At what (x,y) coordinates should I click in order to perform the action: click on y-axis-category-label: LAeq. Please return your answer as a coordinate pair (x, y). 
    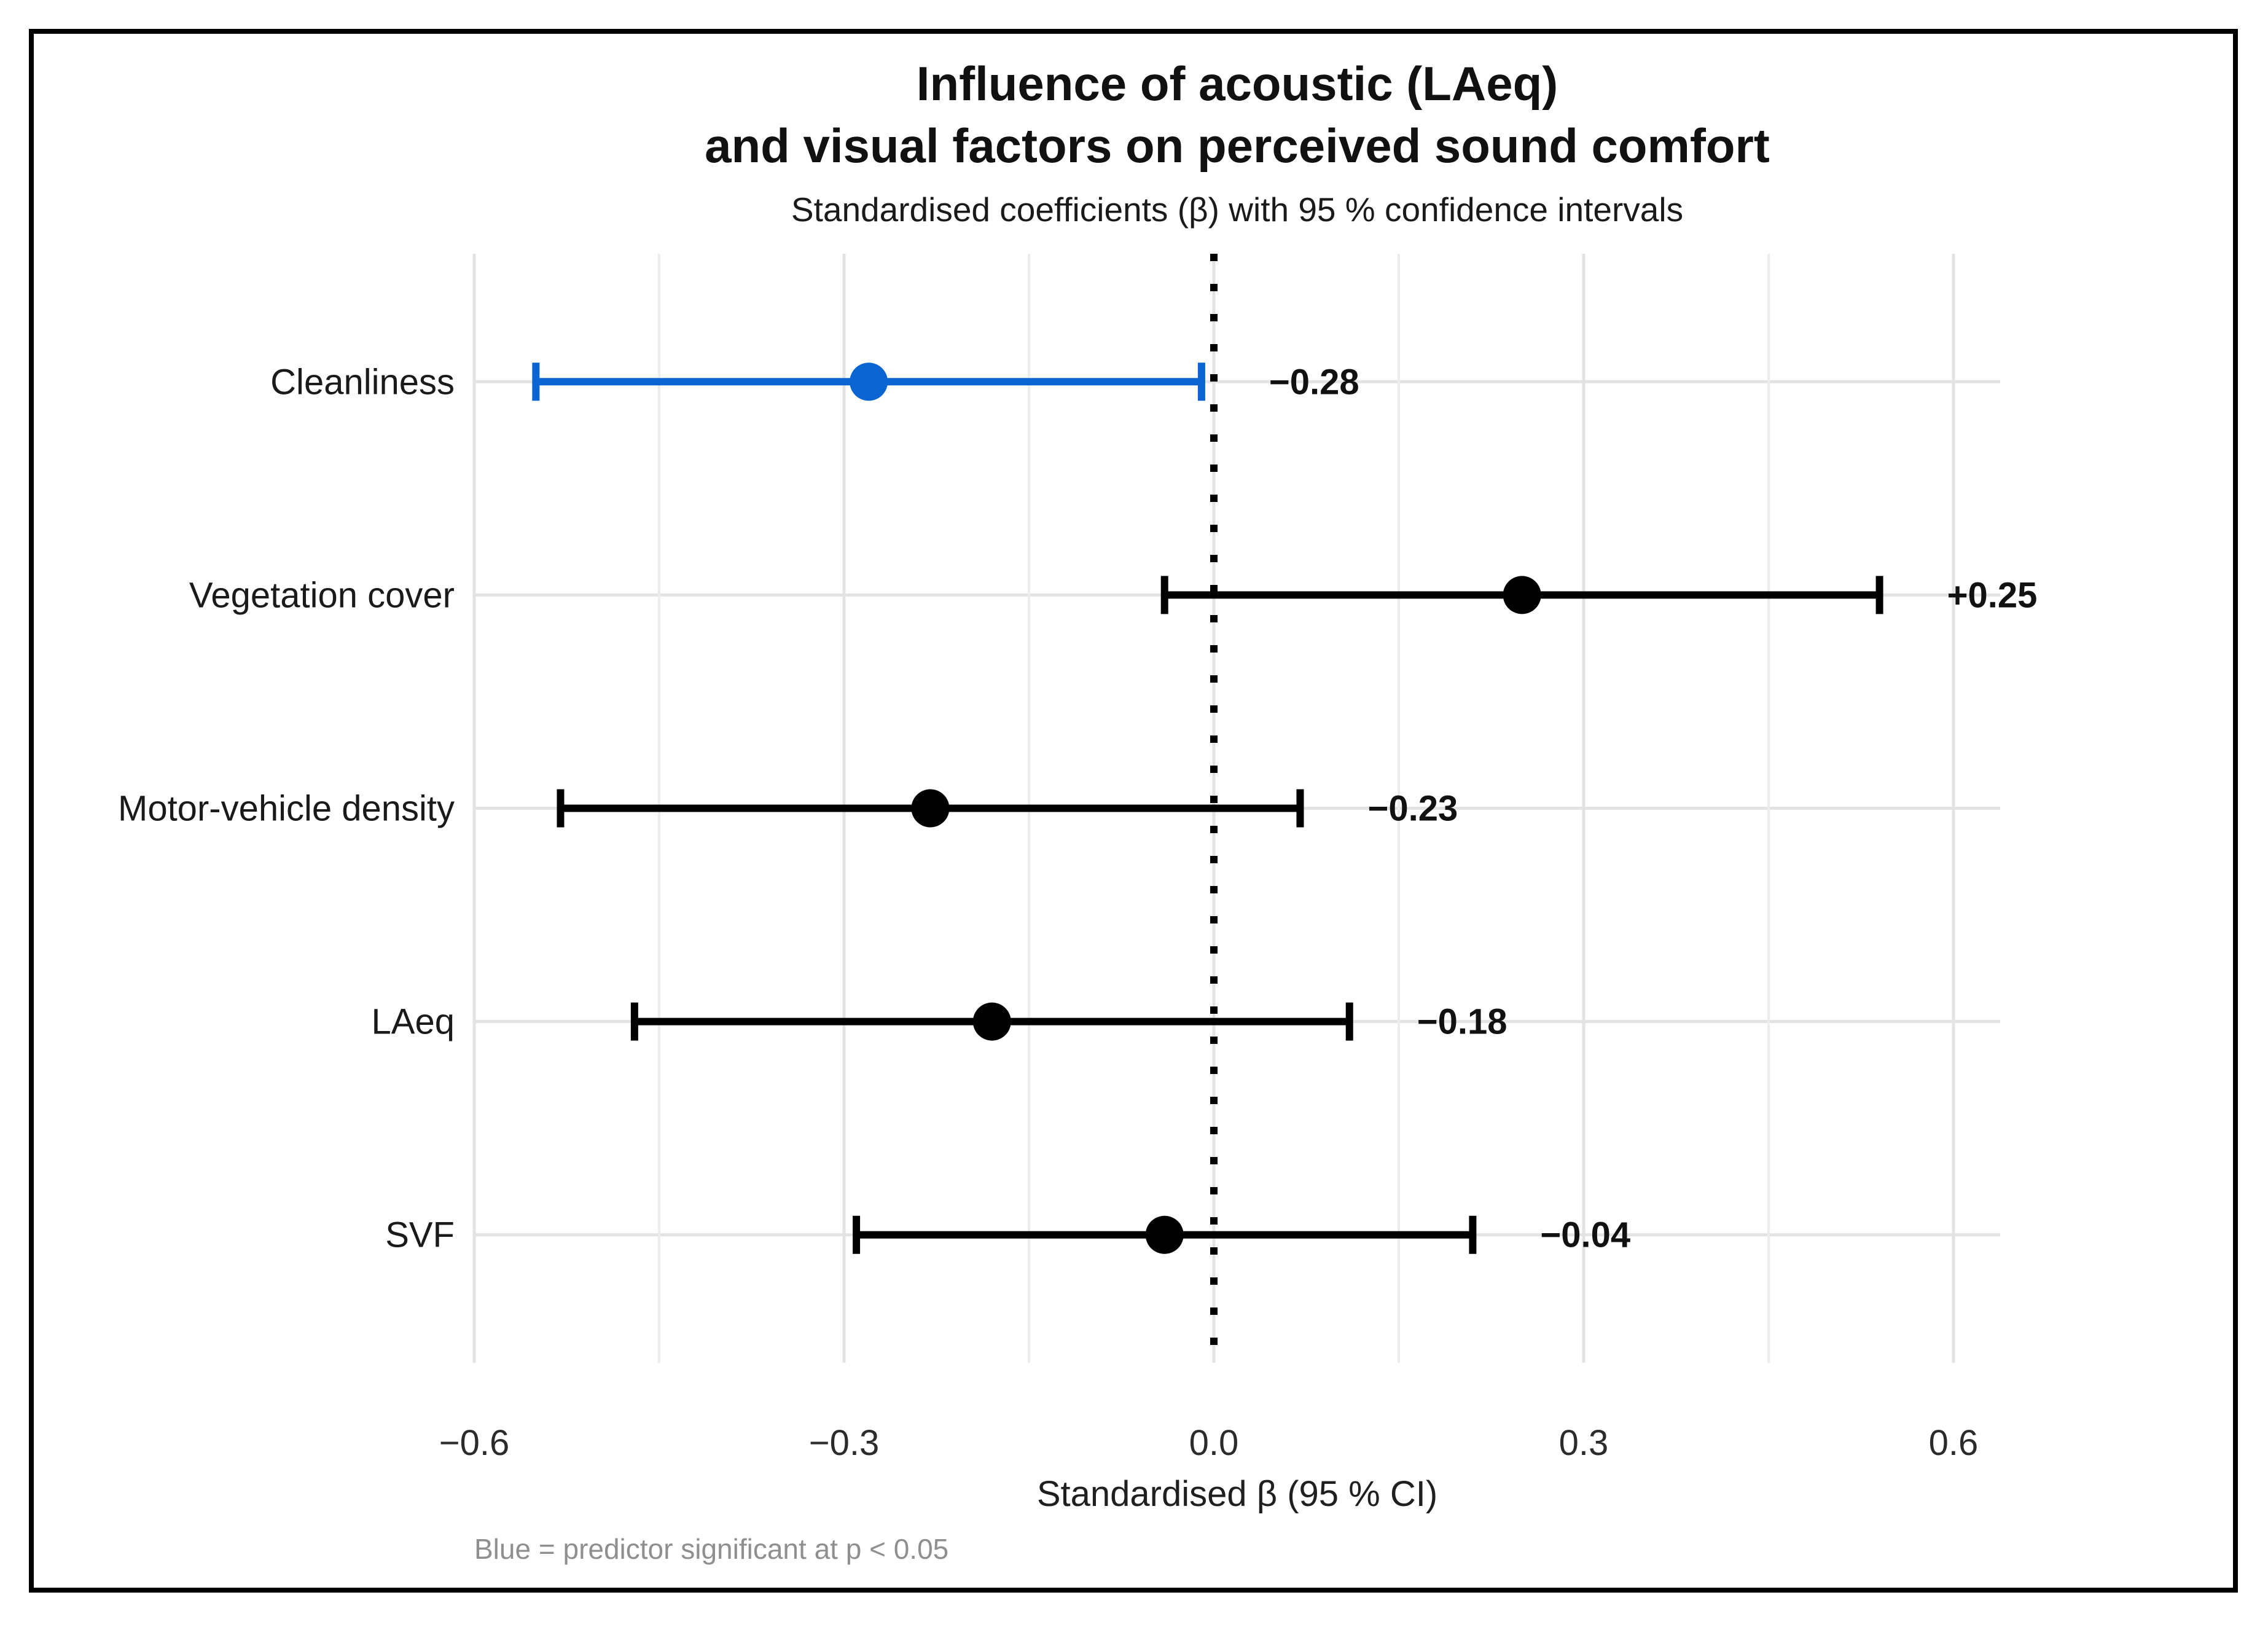
    Looking at the image, I should click on (413, 1022).